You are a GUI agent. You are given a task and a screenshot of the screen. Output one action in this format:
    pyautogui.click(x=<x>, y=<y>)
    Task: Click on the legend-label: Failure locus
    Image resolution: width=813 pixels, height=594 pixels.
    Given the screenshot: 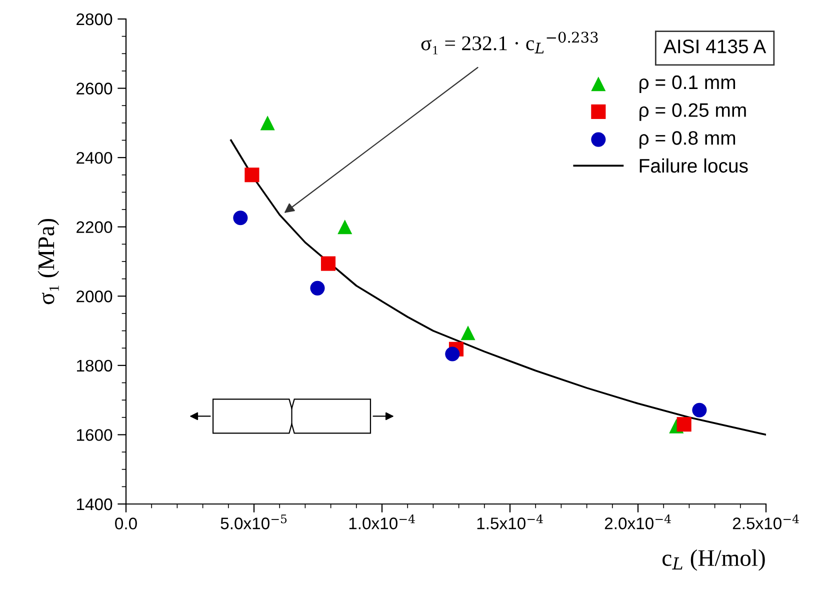 What is the action you would take?
    pyautogui.click(x=694, y=165)
    